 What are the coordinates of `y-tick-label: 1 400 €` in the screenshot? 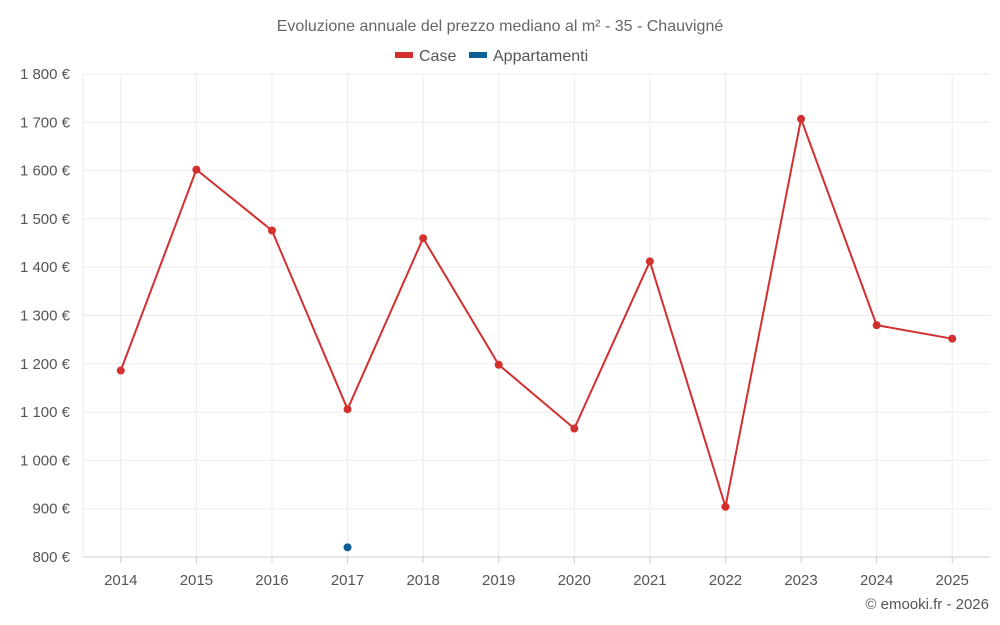 It's located at (45, 267).